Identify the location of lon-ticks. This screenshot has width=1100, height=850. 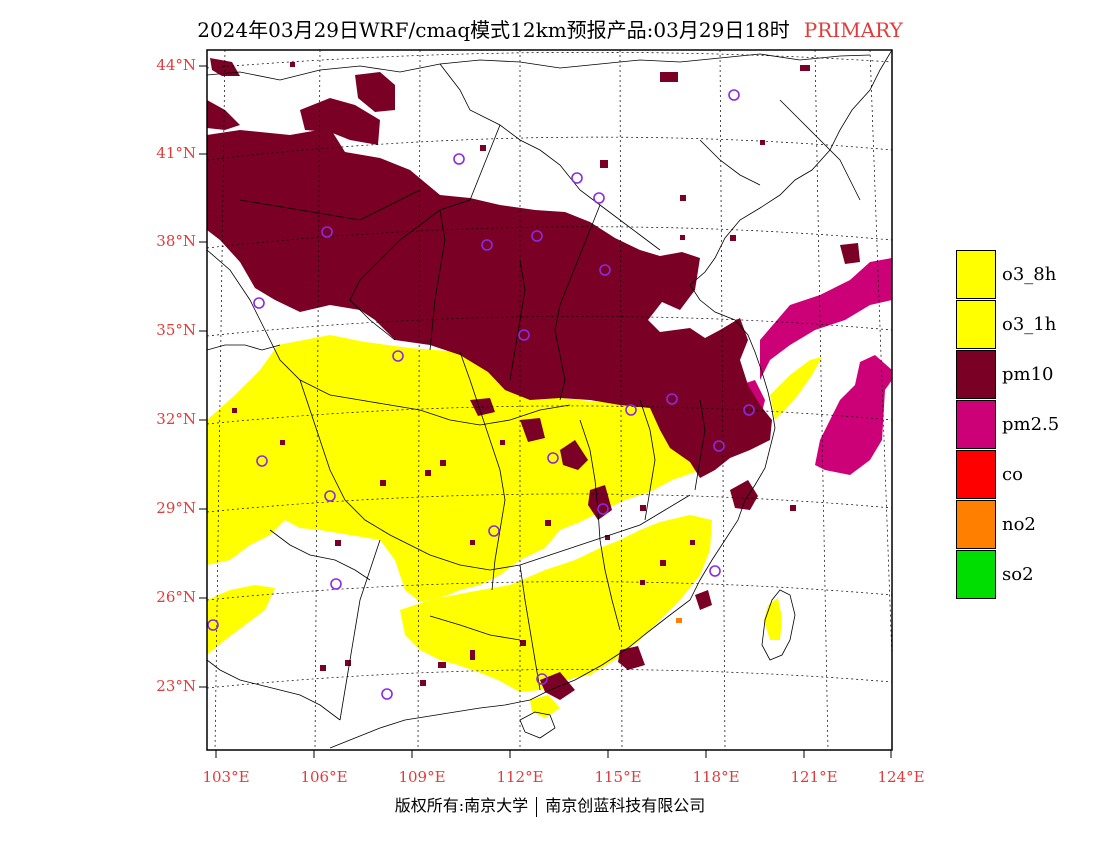
(553, 754).